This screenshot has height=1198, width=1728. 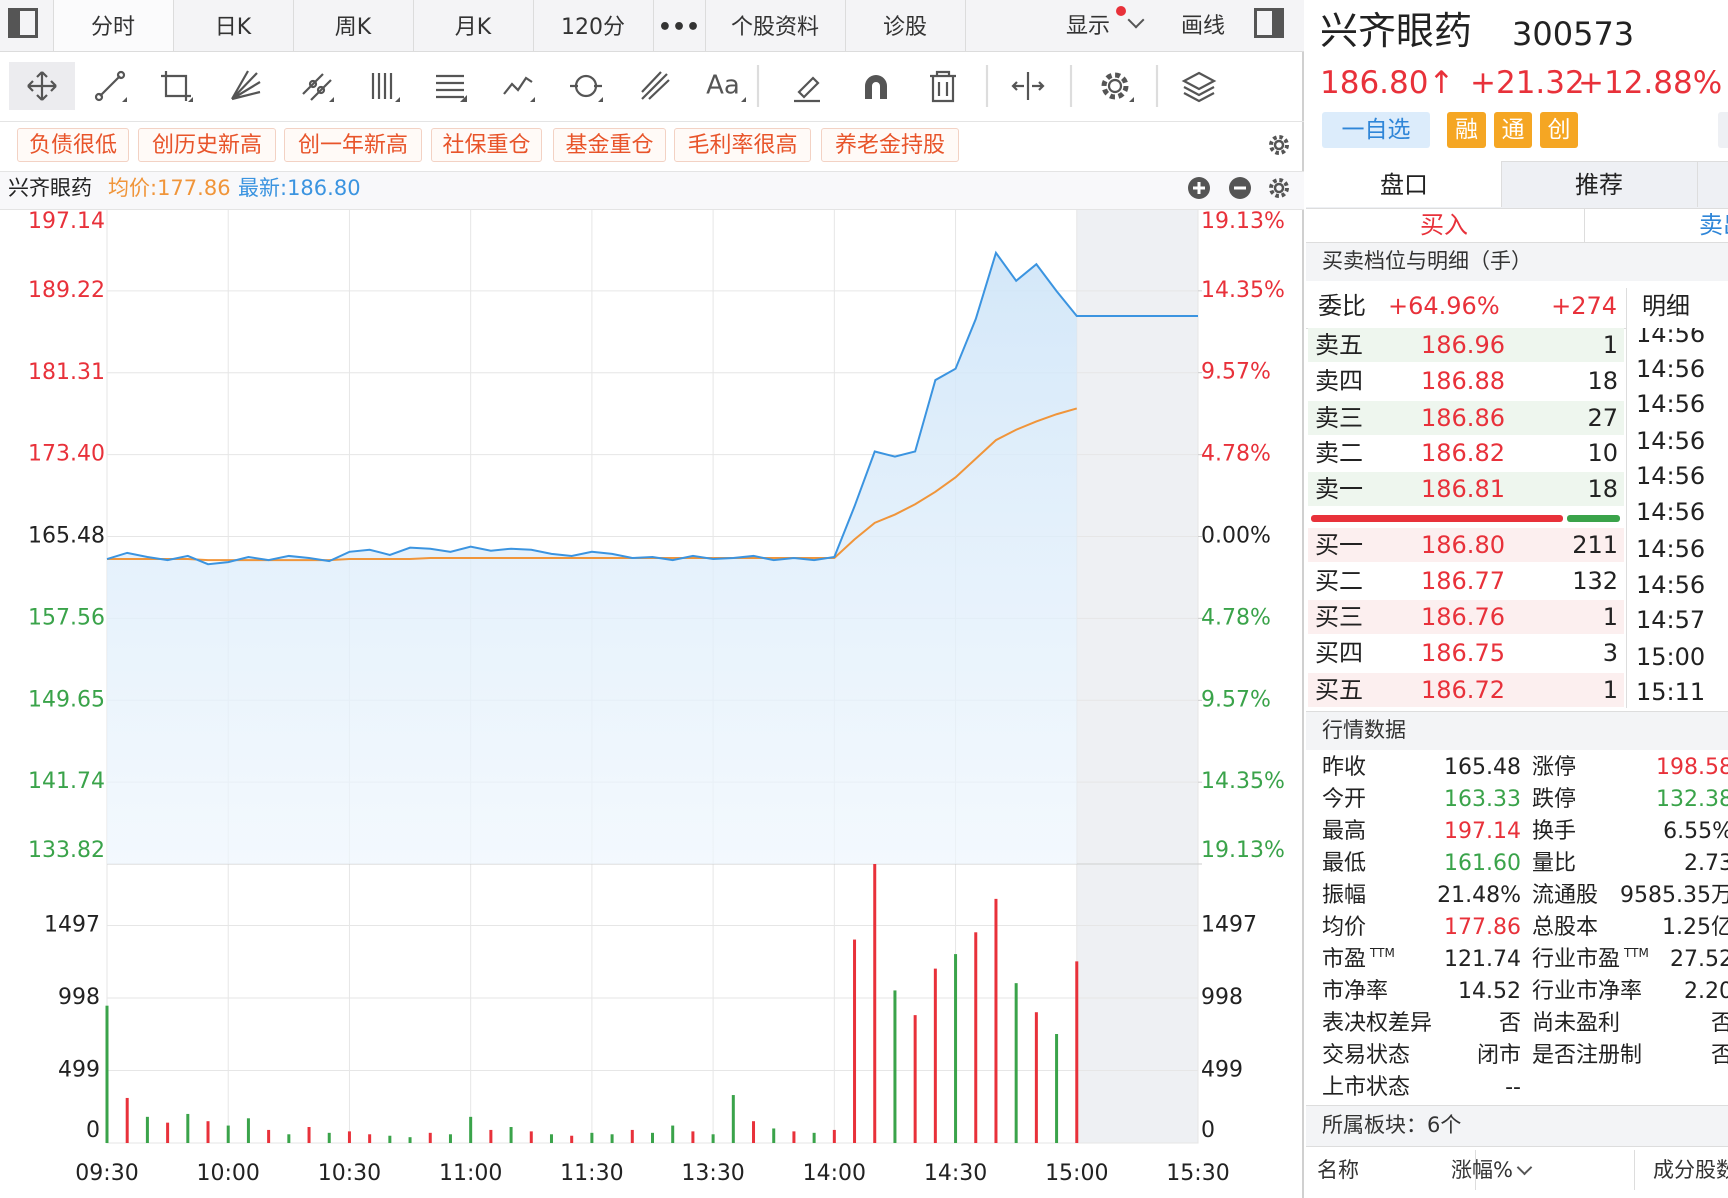 What do you see at coordinates (1339, 690) in the screenshot?
I see `book-level: 买五` at bounding box center [1339, 690].